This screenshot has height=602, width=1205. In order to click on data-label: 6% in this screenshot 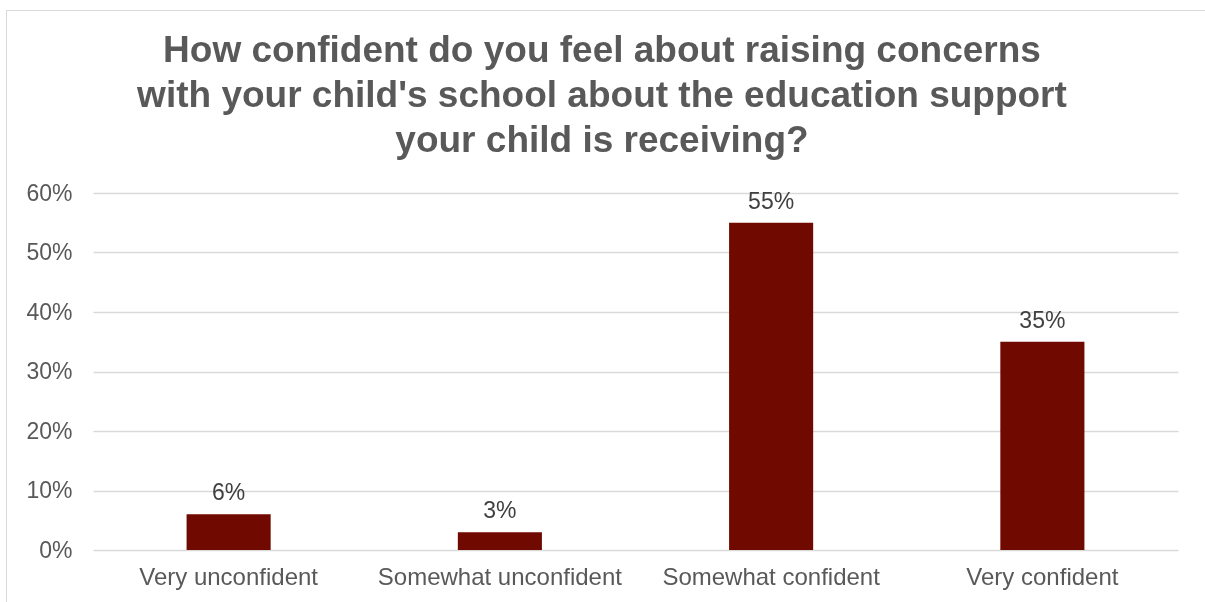, I will do `click(229, 492)`.